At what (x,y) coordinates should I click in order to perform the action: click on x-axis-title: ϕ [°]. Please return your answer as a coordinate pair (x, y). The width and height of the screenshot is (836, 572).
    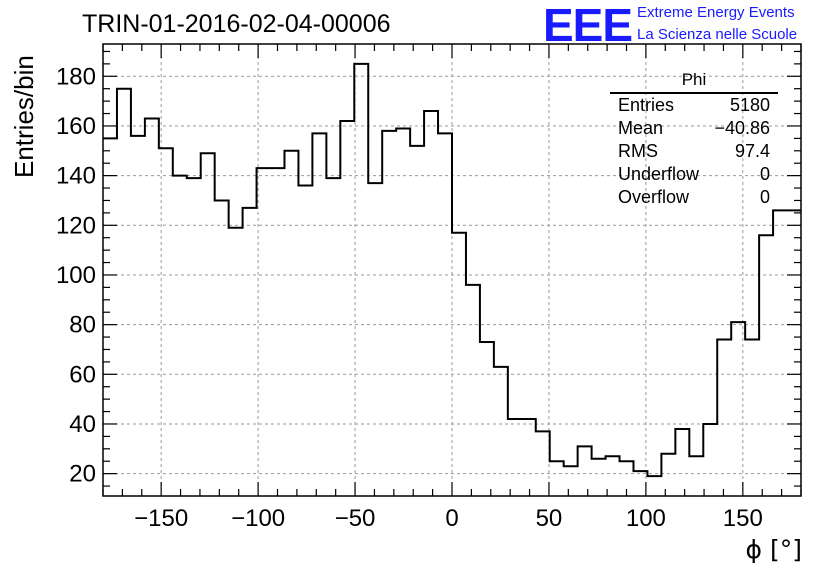
    Looking at the image, I should click on (774, 549).